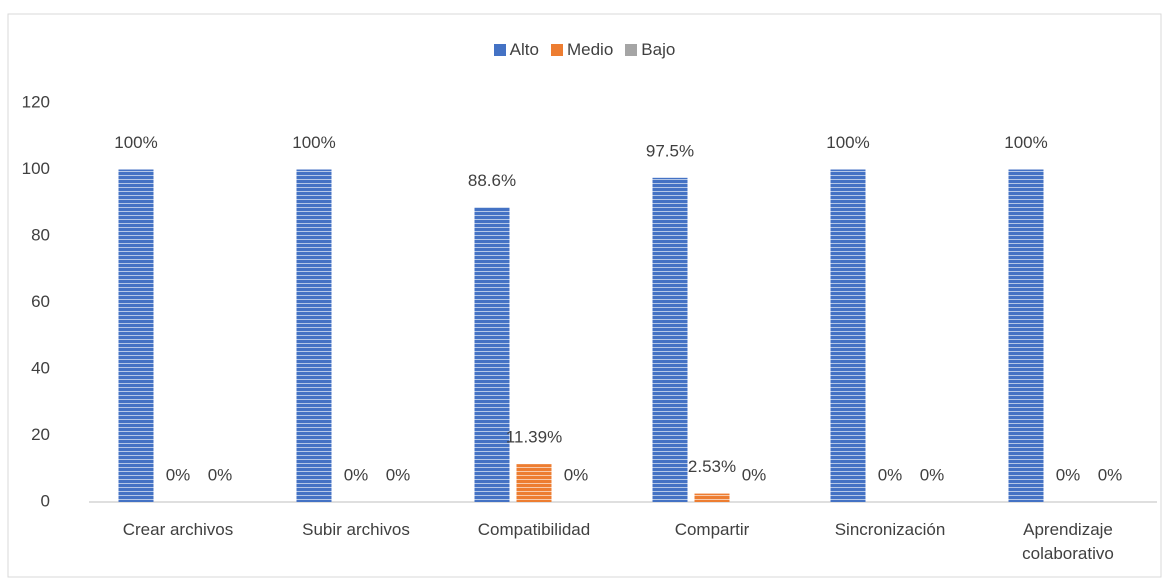  What do you see at coordinates (534, 437) in the screenshot?
I see `data-label: 11.39%` at bounding box center [534, 437].